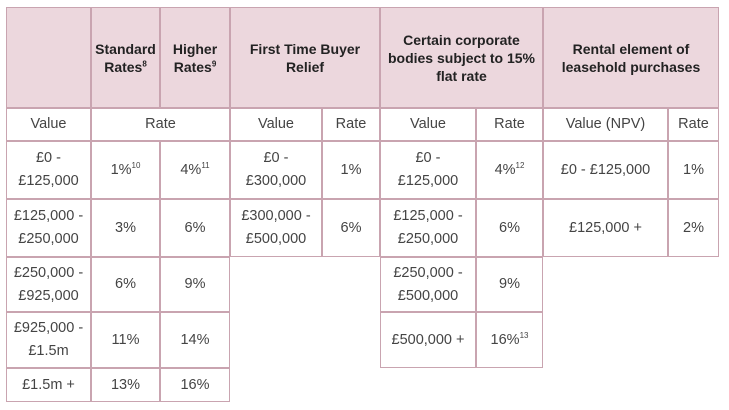 This screenshot has height=410, width=729. Describe the element at coordinates (509, 340) in the screenshot. I see `corp-row-4-rate: 16%13` at that location.